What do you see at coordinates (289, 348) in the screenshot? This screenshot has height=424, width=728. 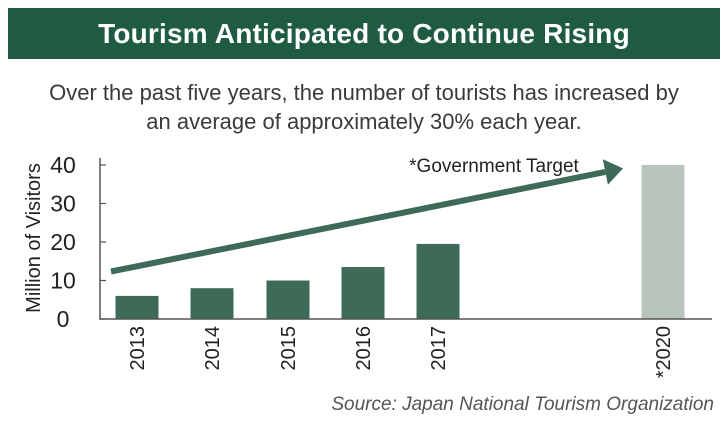 I see `x-tick-label: 2015` at bounding box center [289, 348].